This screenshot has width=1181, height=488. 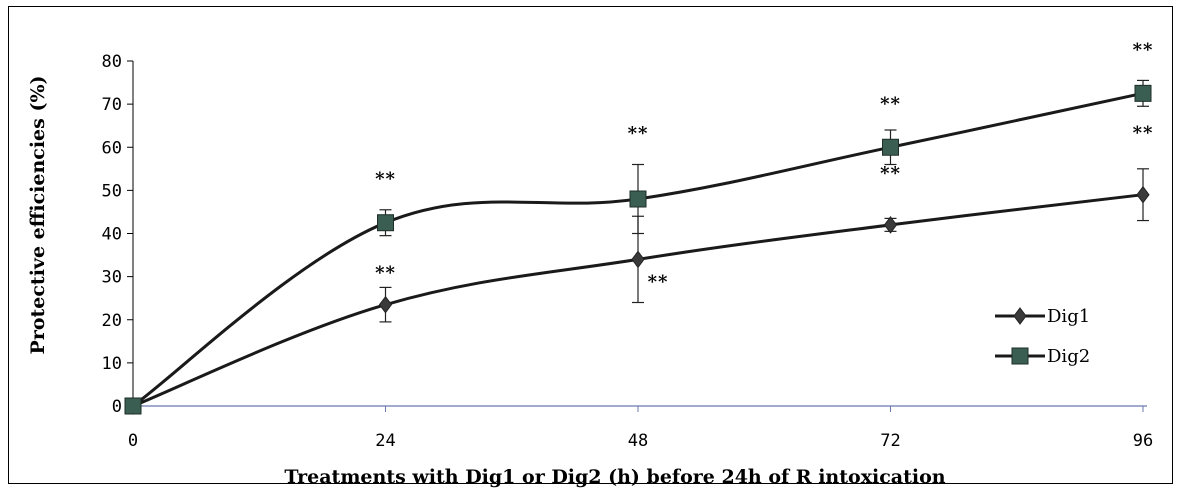 I want to click on y-tick-label: 70, so click(x=112, y=105).